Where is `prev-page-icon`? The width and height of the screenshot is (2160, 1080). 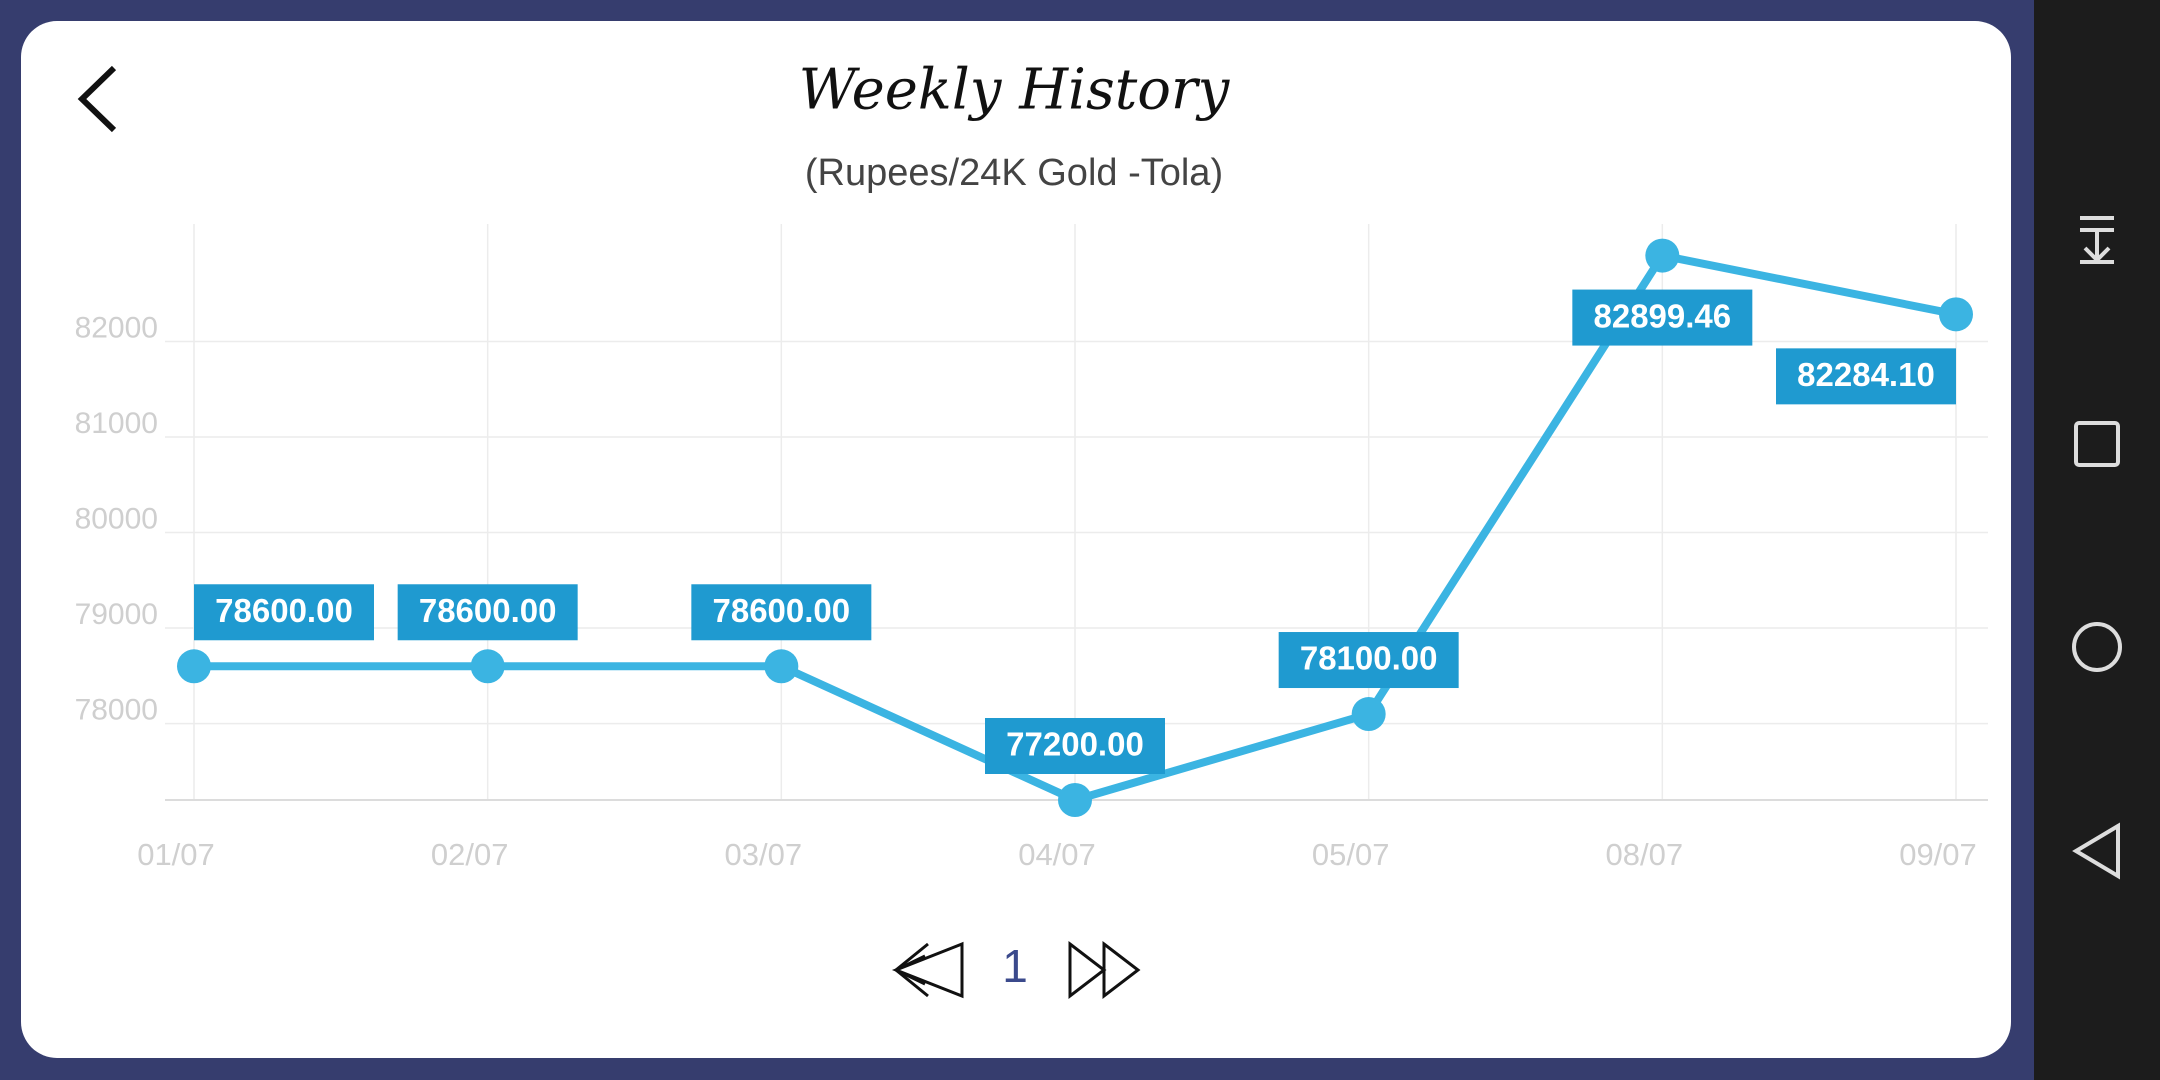 prev-page-icon is located at coordinates (911, 970).